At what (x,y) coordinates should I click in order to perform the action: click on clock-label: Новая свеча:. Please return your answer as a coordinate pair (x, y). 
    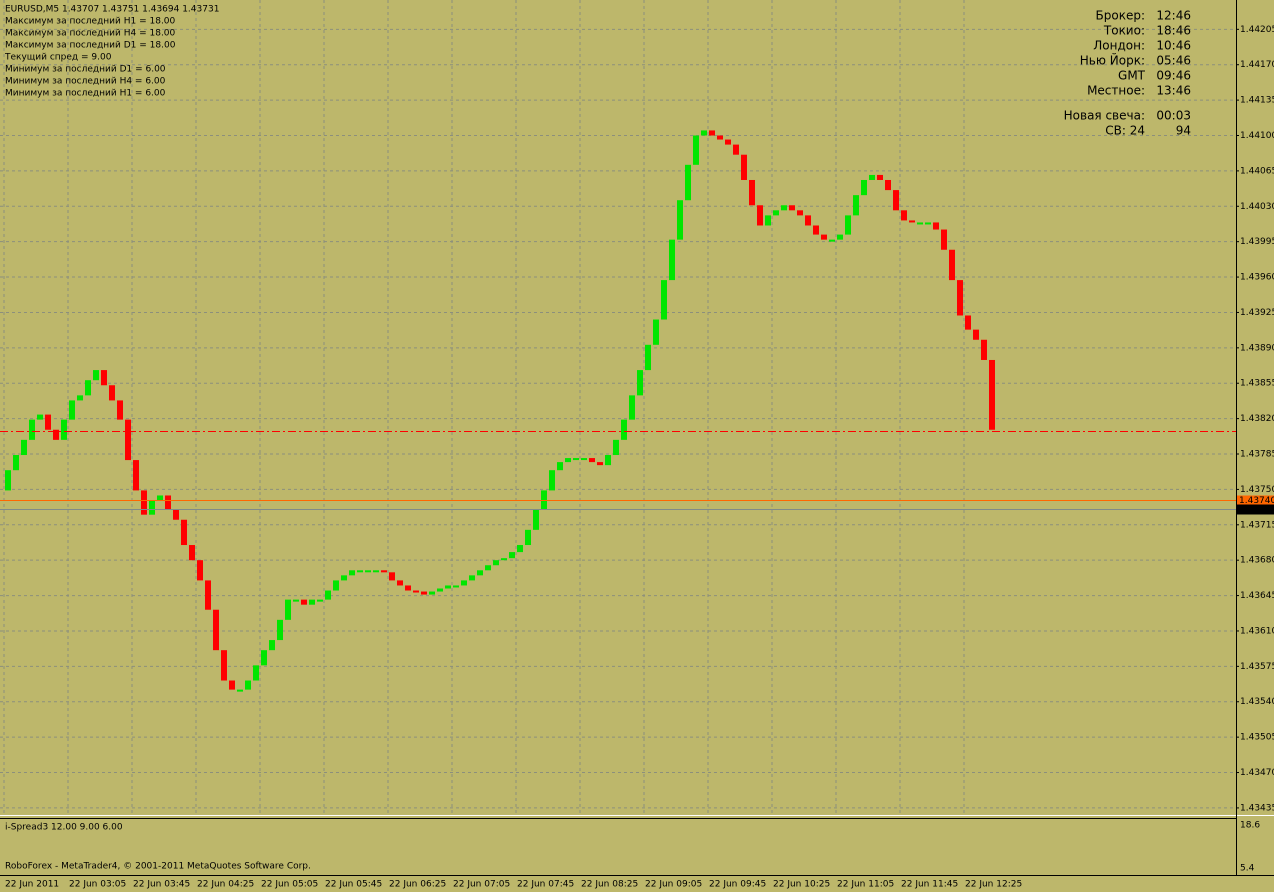
    Looking at the image, I should click on (1104, 116).